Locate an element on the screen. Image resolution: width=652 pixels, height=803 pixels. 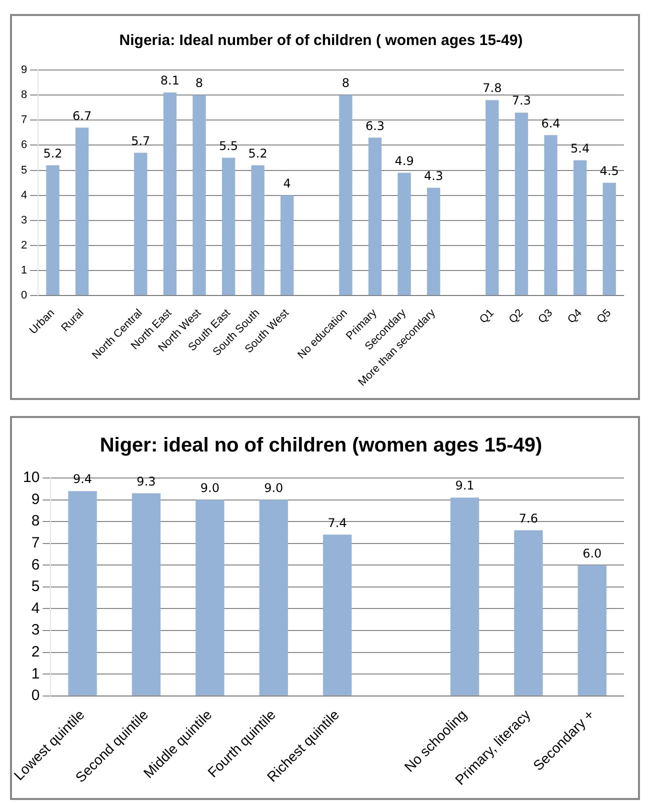
x-tick-label: Q2 is located at coordinates (516, 316).